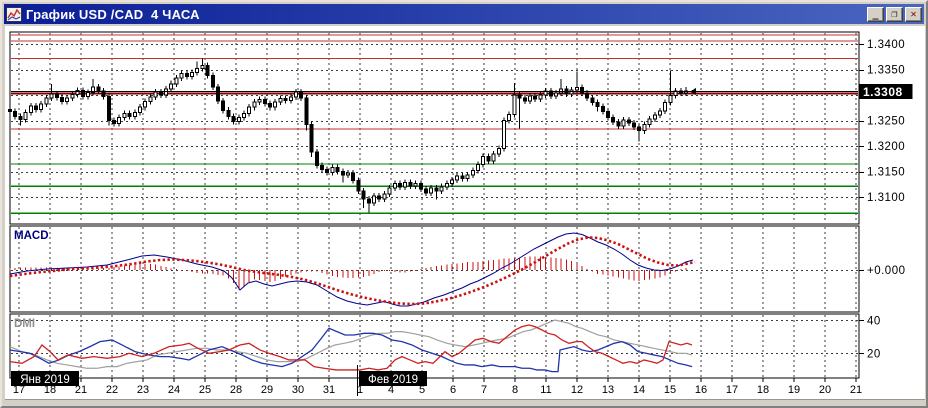 The width and height of the screenshot is (928, 408). What do you see at coordinates (453, 390) in the screenshot?
I see `date-axis-label: 6` at bounding box center [453, 390].